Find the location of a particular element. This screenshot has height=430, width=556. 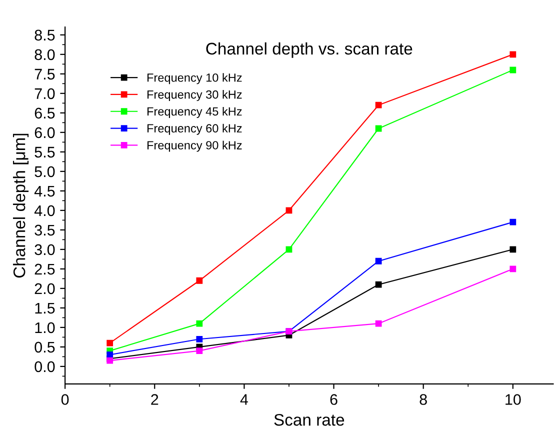

y-tick-label: 8.5 is located at coordinates (44, 35).